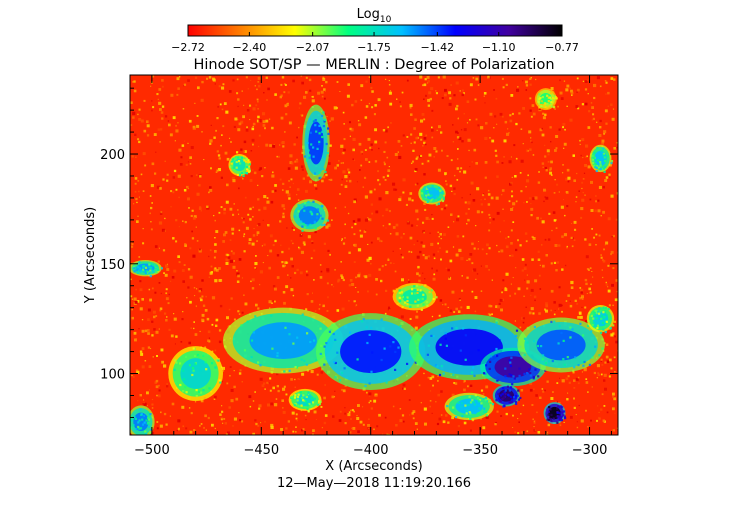  I want to click on colorbar, so click(375, 30).